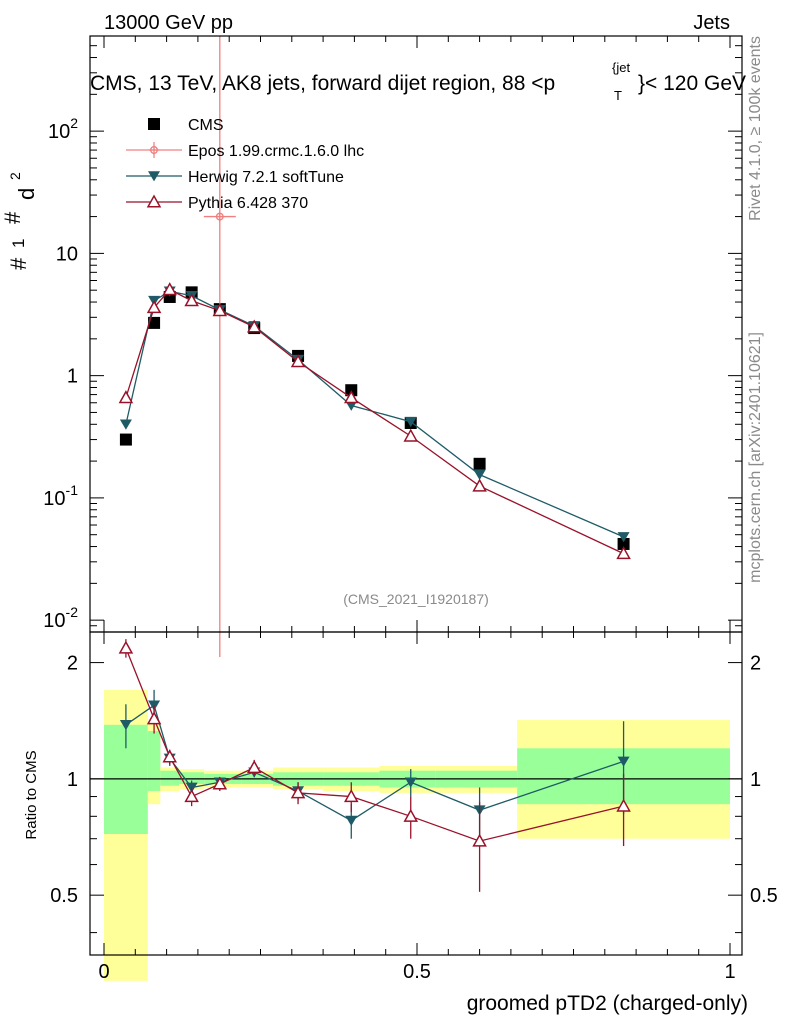 Image resolution: width=786 pixels, height=1024 pixels. What do you see at coordinates (72, 612) in the screenshot?
I see `main-y-tick-label-exp-0: -2` at bounding box center [72, 612].